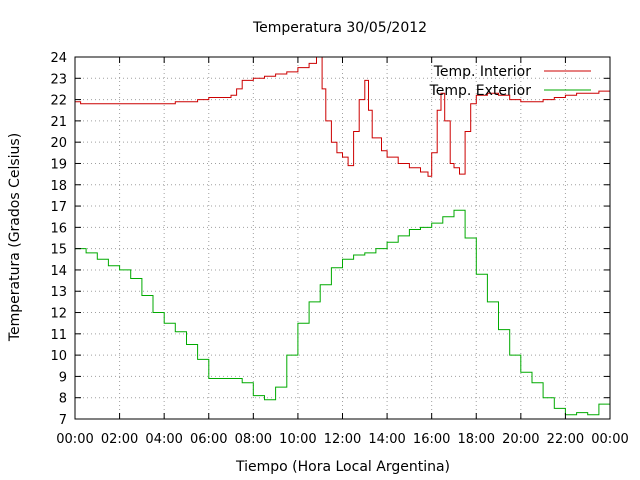 This screenshot has width=640, height=480. I want to click on y-tick-label: 20, so click(58, 143).